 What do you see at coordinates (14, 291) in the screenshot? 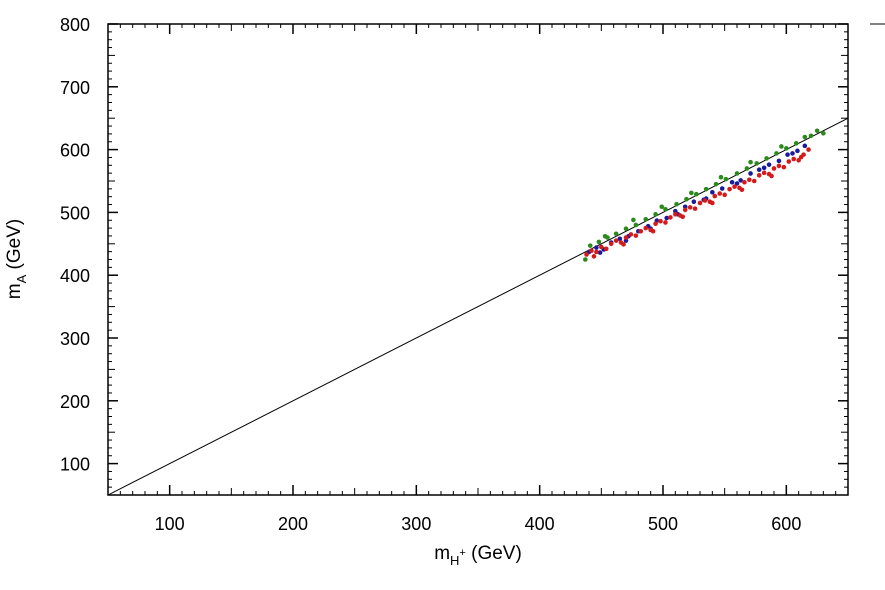
I see `y-axis-title-main: m` at bounding box center [14, 291].